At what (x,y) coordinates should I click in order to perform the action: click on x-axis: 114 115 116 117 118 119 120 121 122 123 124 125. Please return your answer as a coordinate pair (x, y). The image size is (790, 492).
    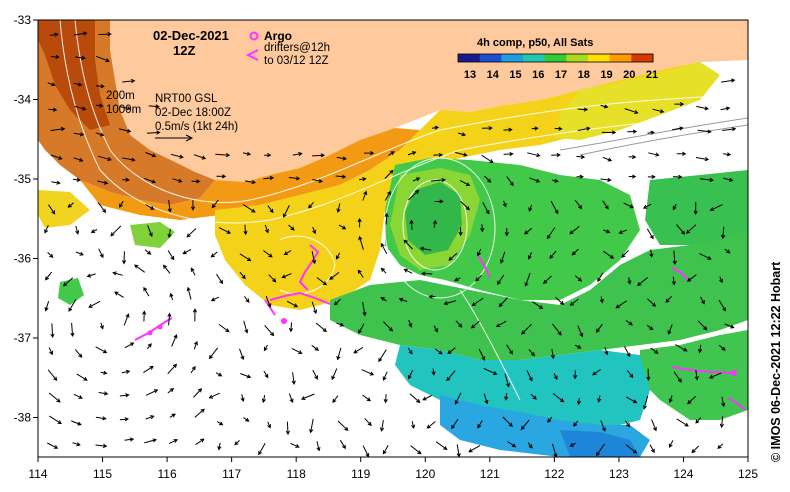
    Looking at the image, I should click on (393, 469).